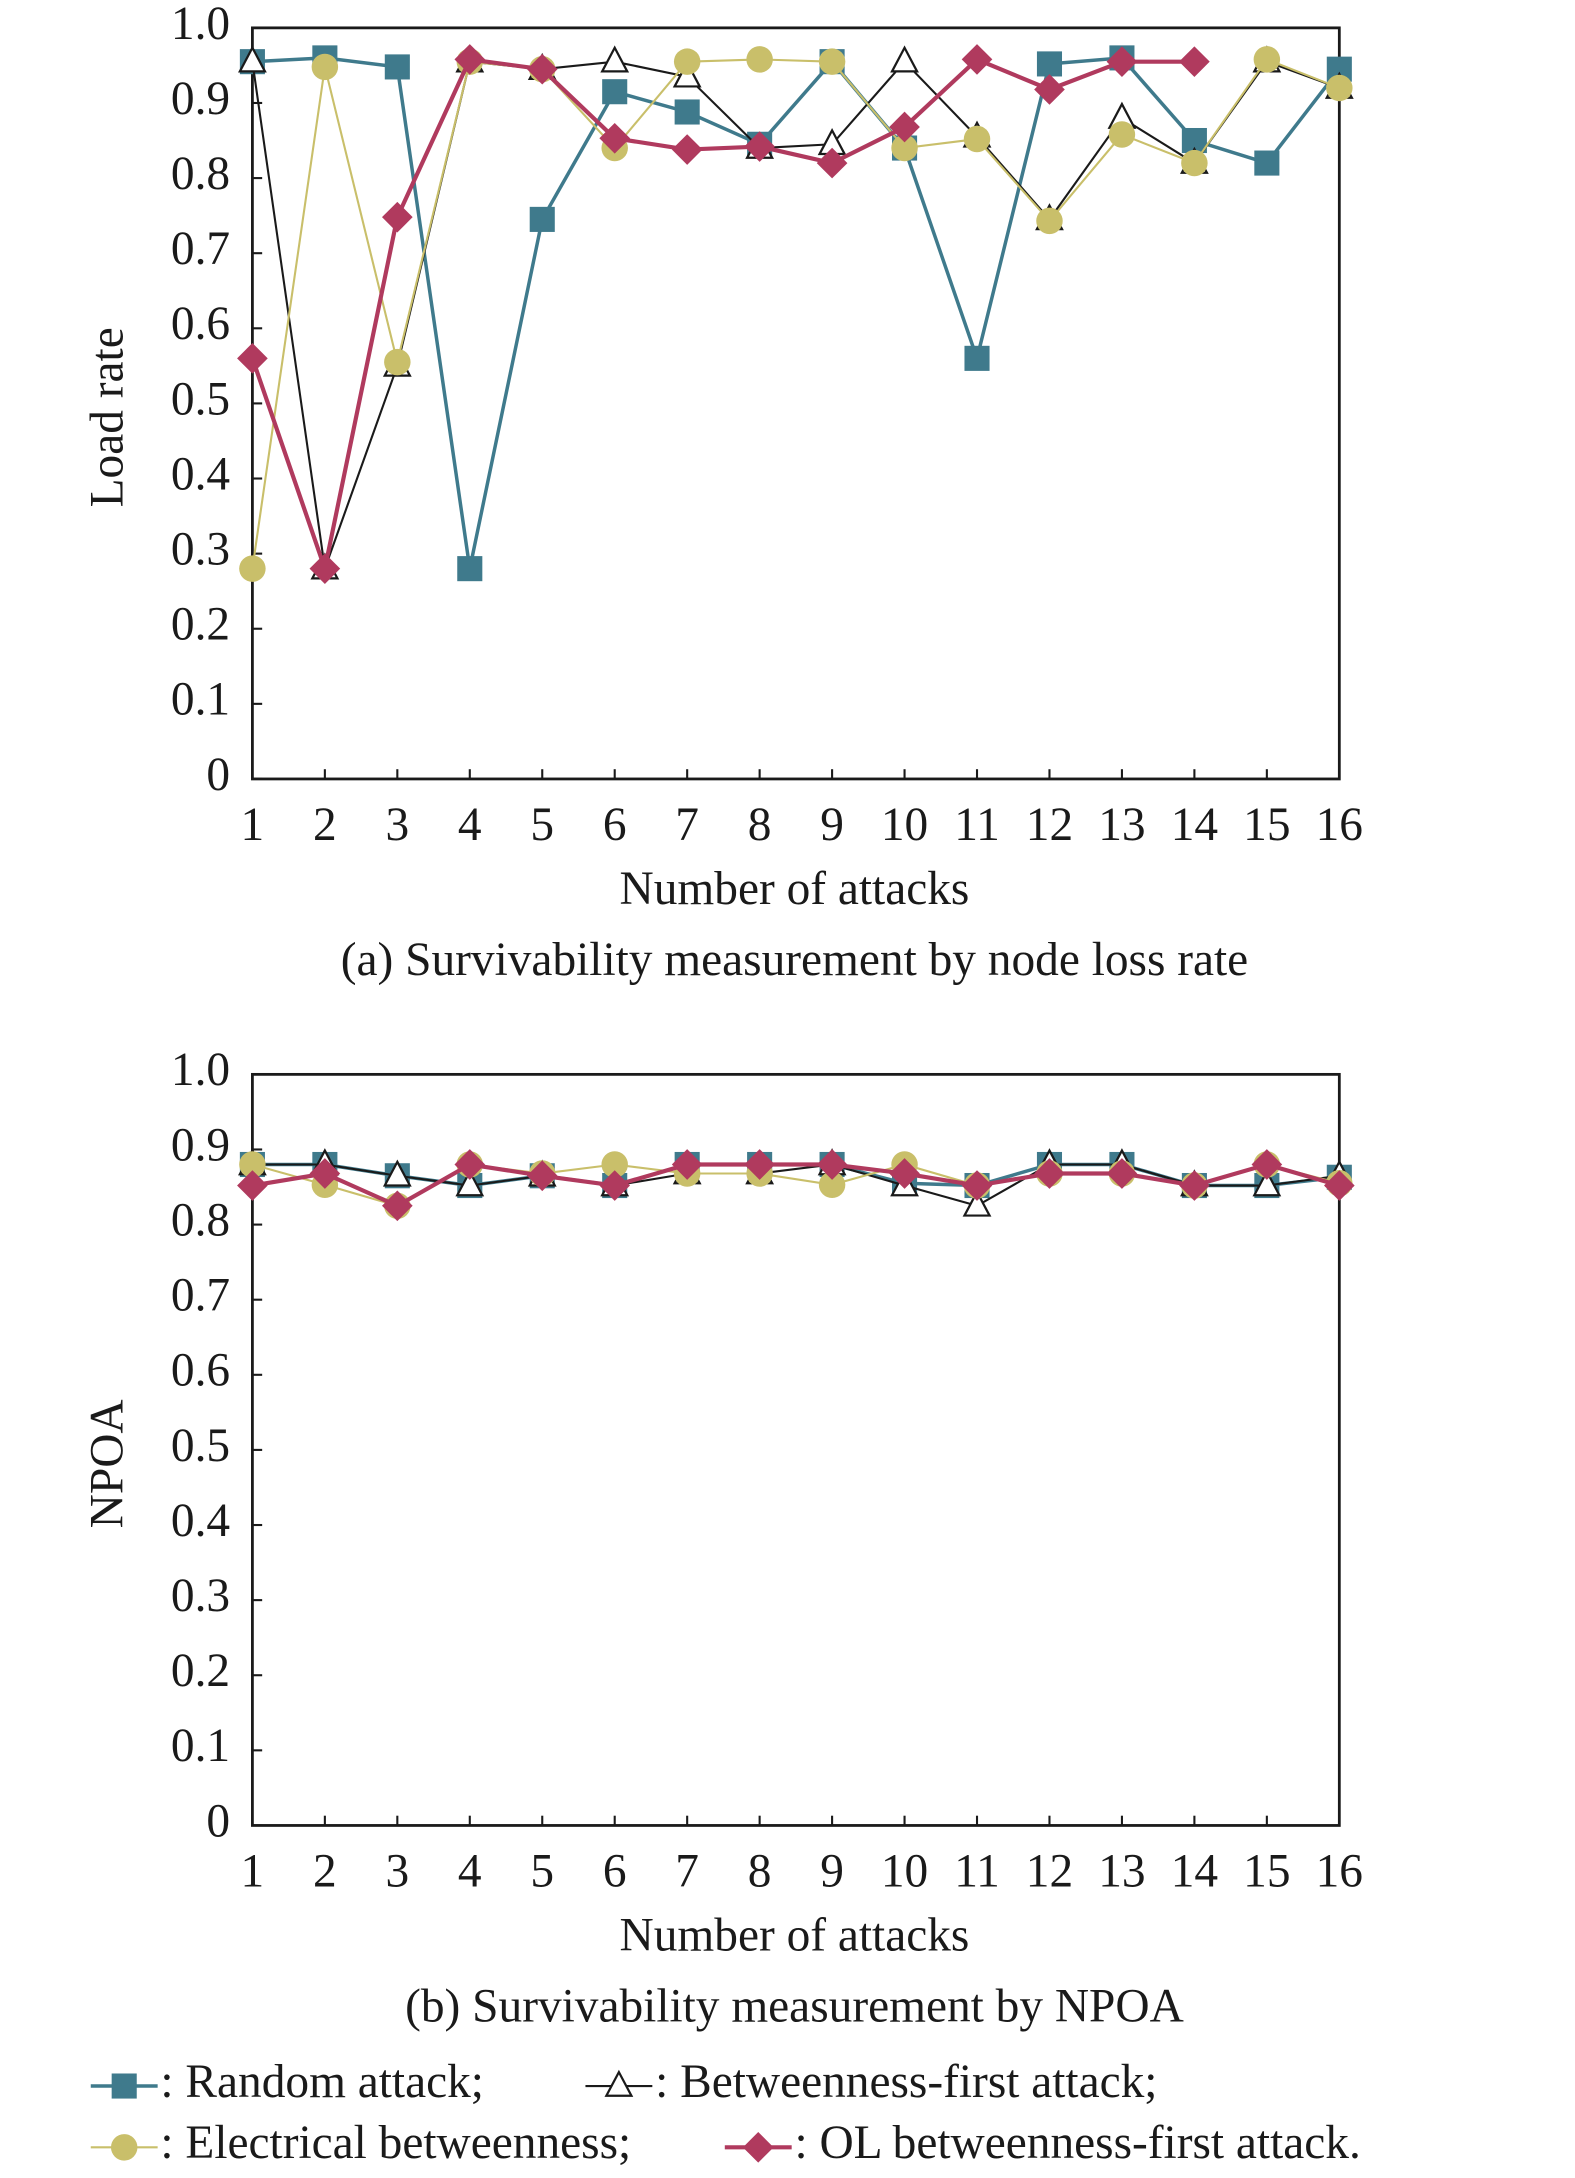 The image size is (1575, 2178). Describe the element at coordinates (200, 1296) in the screenshot. I see `y-tick-label: 0.7` at that location.